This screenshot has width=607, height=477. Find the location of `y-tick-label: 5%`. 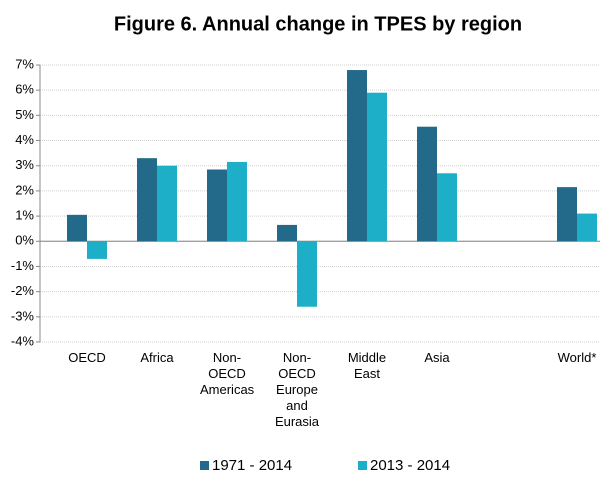

y-tick-label: 5% is located at coordinates (24, 114).